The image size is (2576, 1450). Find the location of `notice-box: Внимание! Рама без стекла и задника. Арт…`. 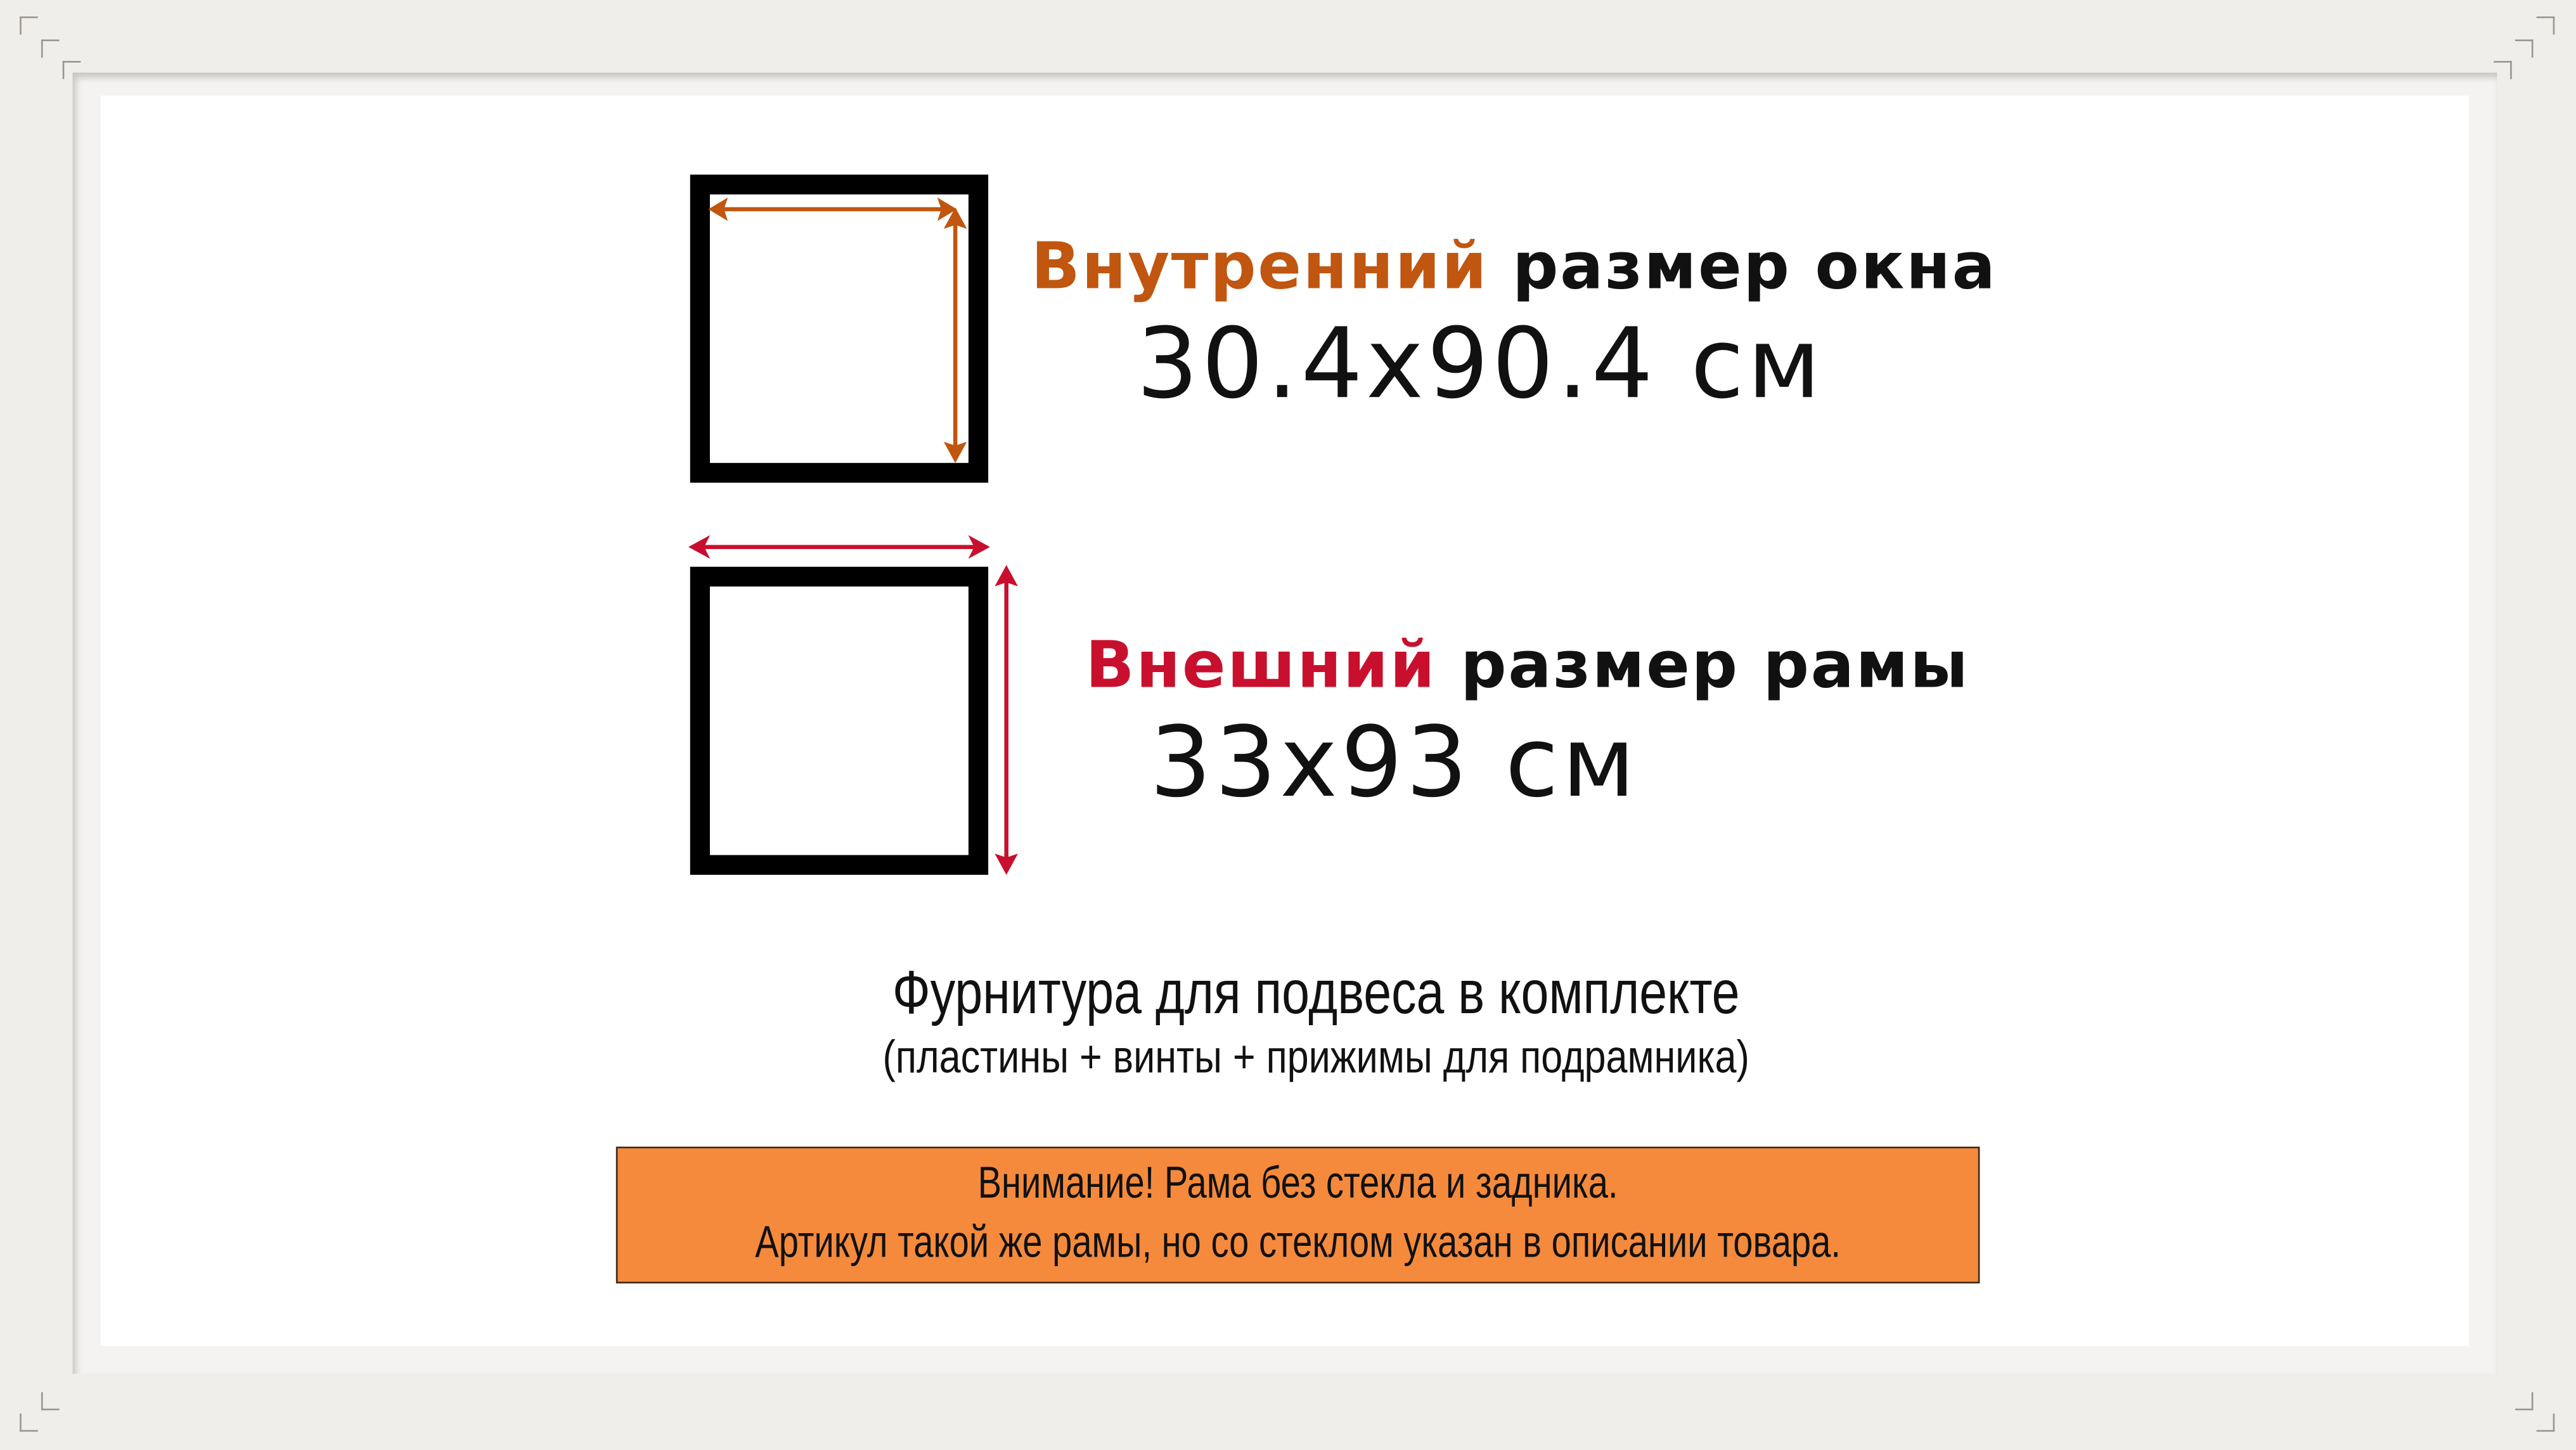

notice-box: Внимание! Рама без стекла и задника. Арт… is located at coordinates (1297, 1215).